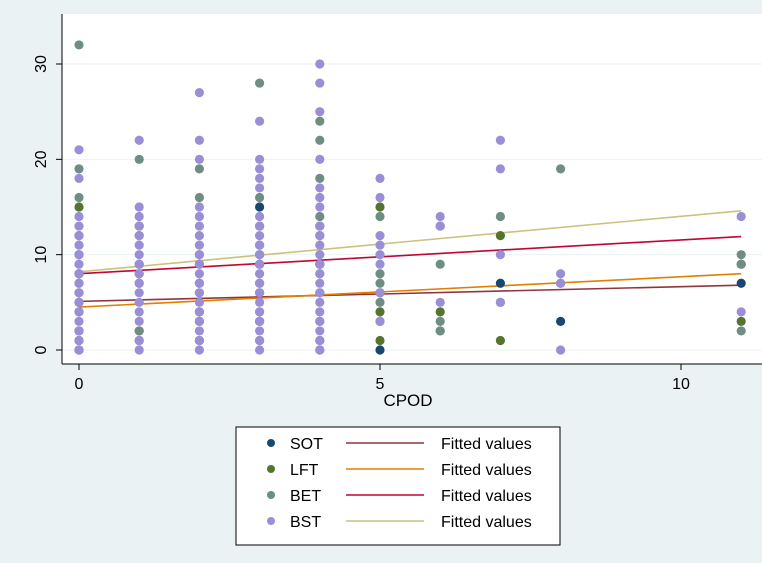 The image size is (762, 563). Describe the element at coordinates (79, 384) in the screenshot. I see `x-tick-label: 0` at that location.